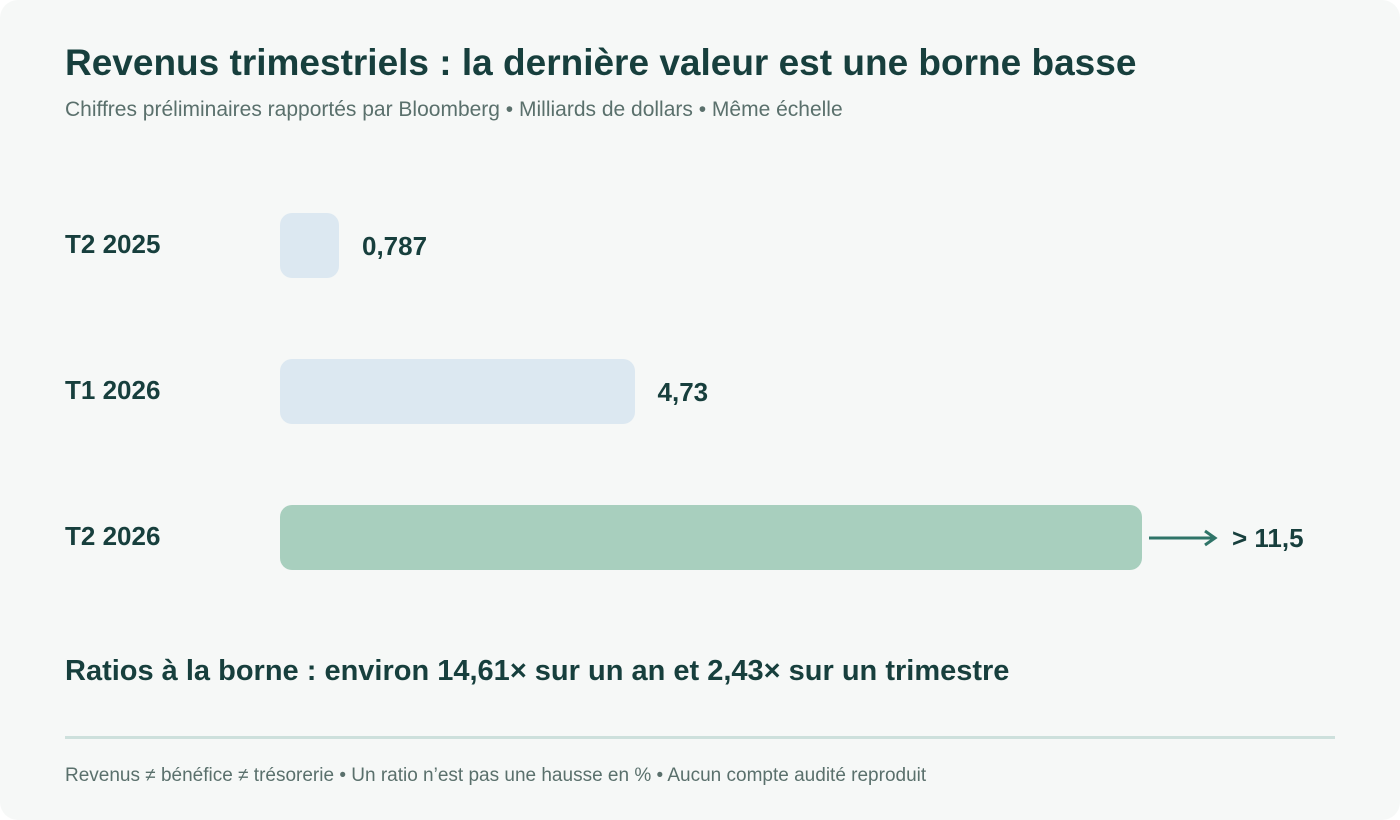 This screenshot has width=1400, height=820. Describe the element at coordinates (683, 392) in the screenshot. I see `data-label: 4,73` at that location.